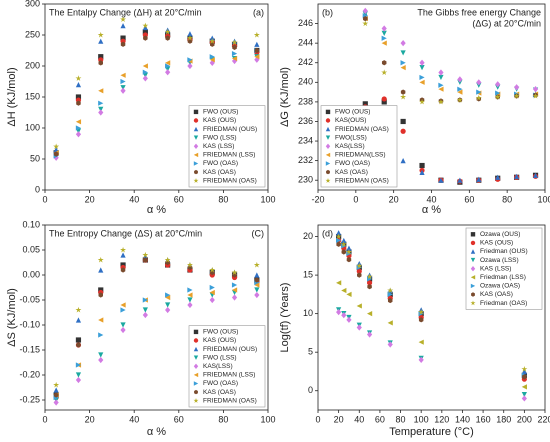 Image resolution: width=550 pixels, height=442 pixels. Describe the element at coordinates (29, 299) in the screenshot. I see `y-tick-label: -0.05` at that location.